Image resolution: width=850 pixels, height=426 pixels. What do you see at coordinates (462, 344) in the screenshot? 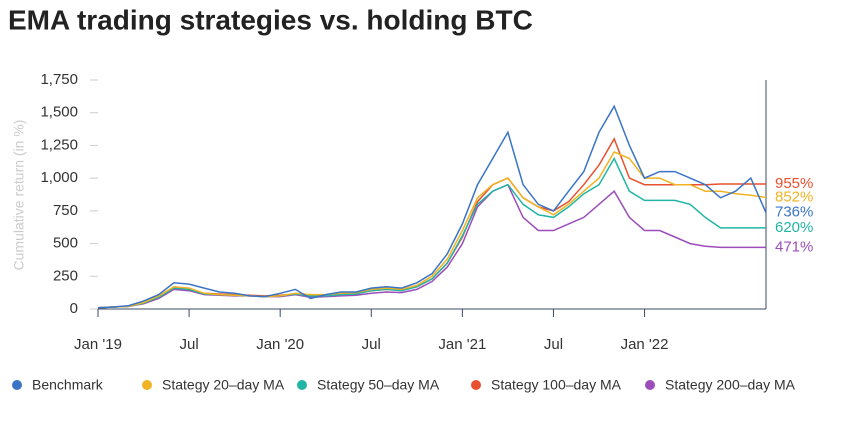
I see `x-tick-label: Jan '21` at bounding box center [462, 344].